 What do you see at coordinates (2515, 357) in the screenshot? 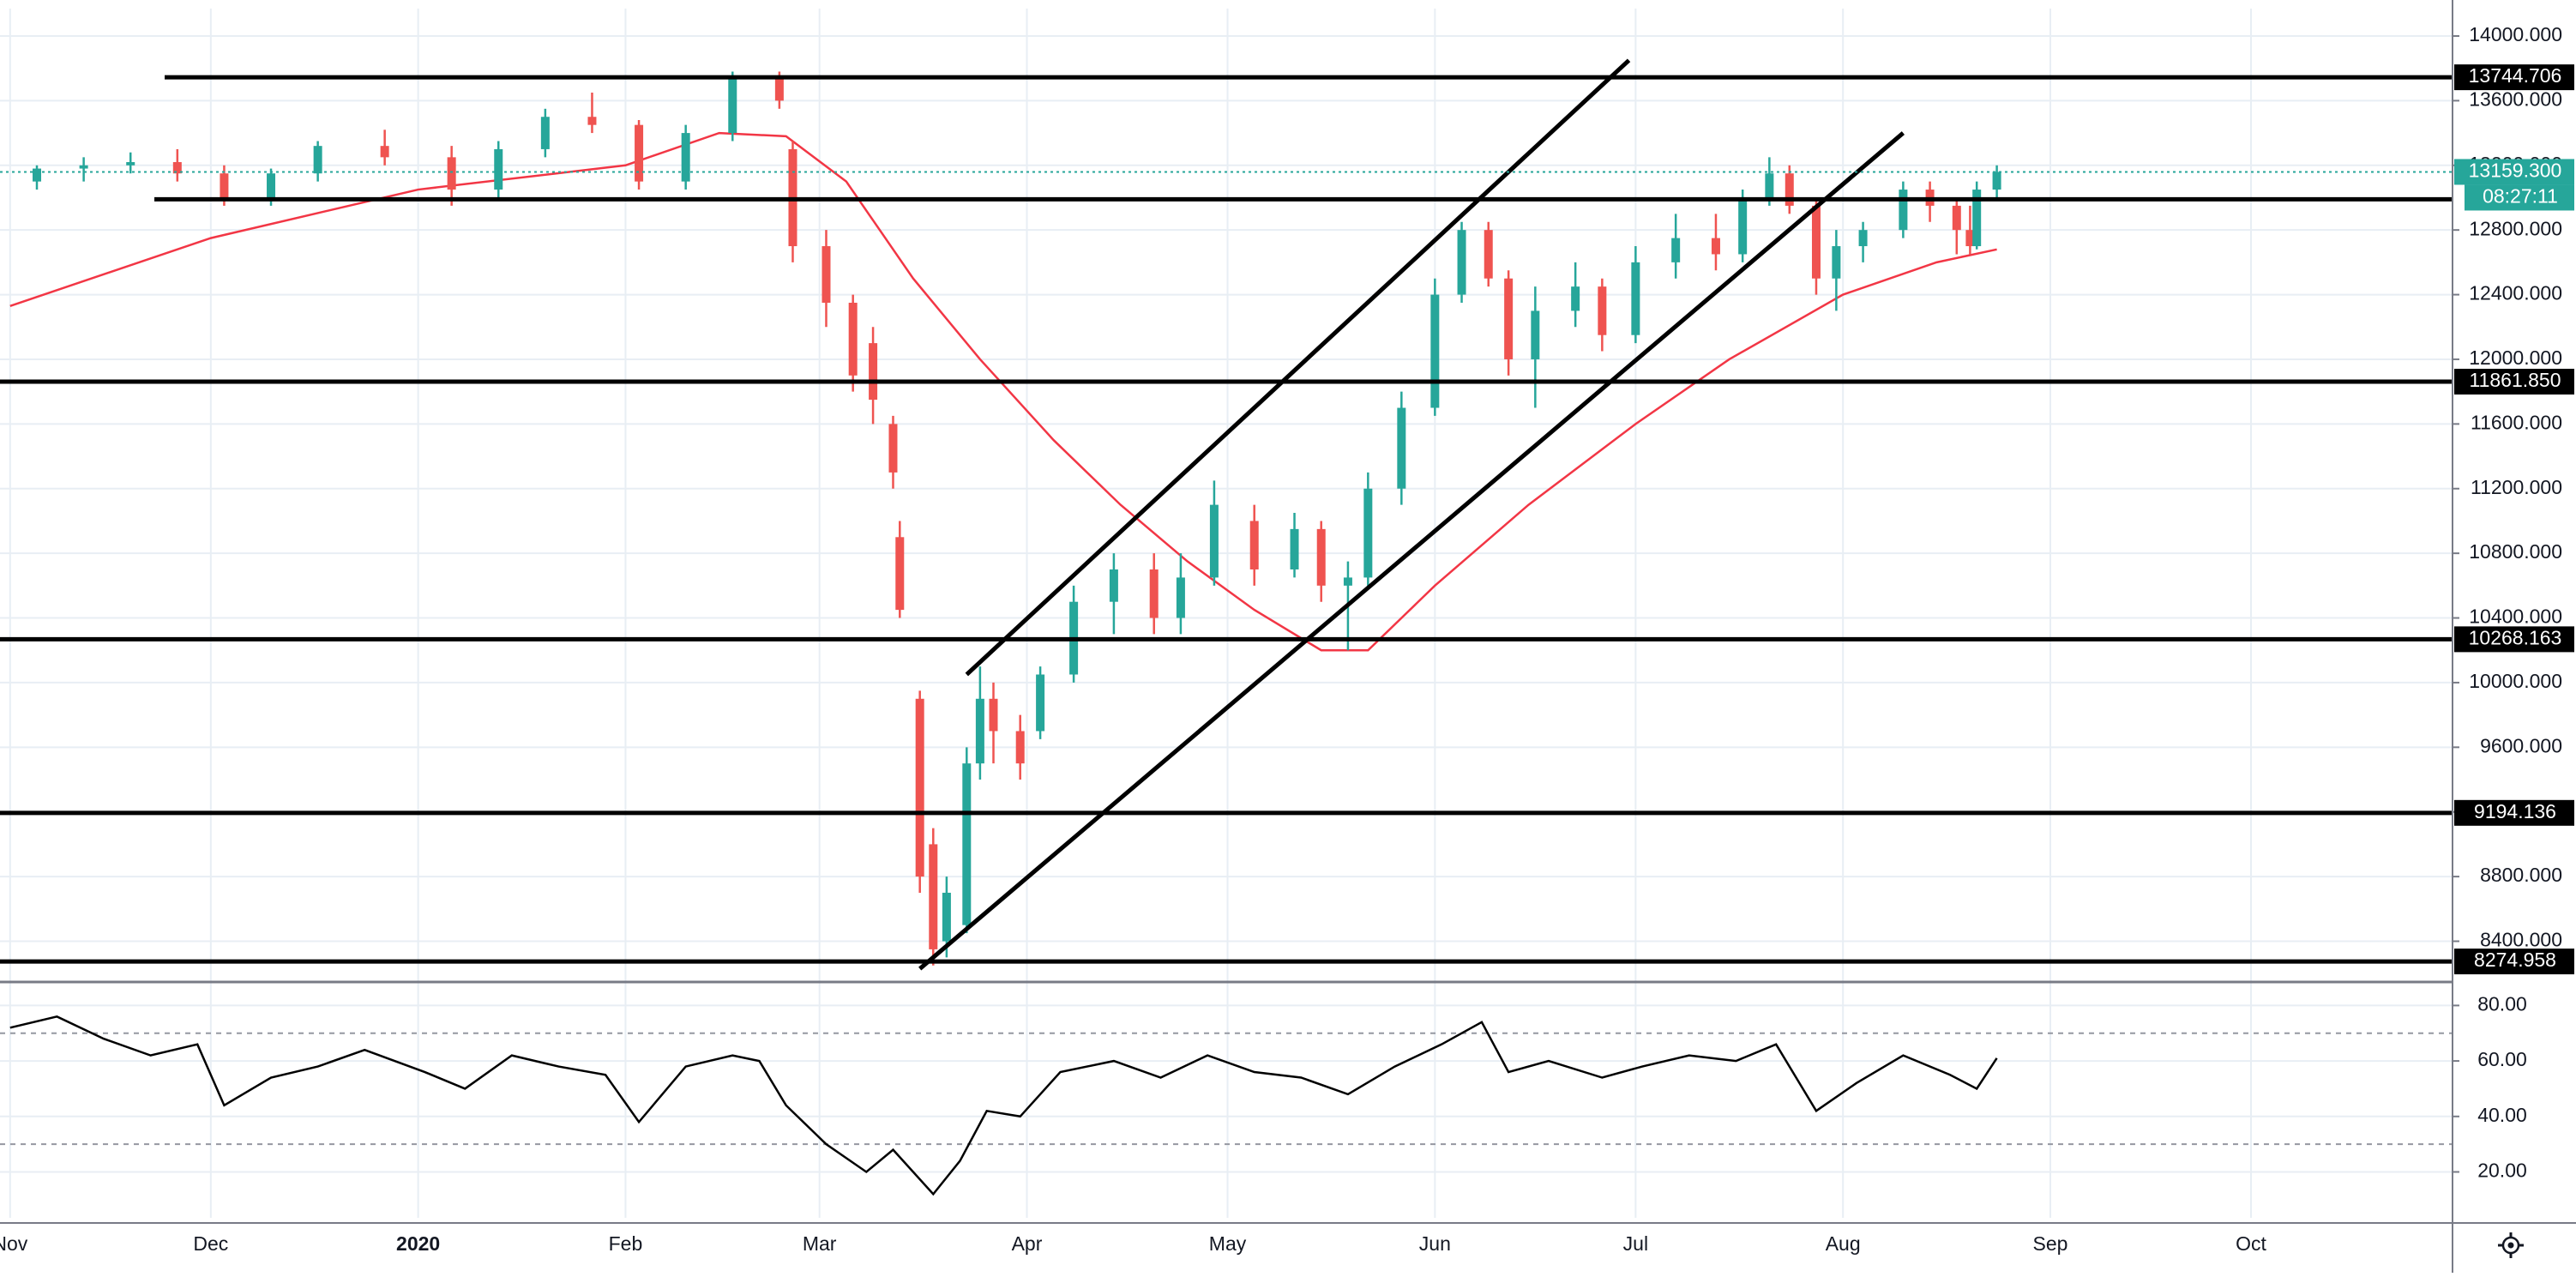
I see `price-axis-tick-label: 12000.000` at bounding box center [2515, 357].